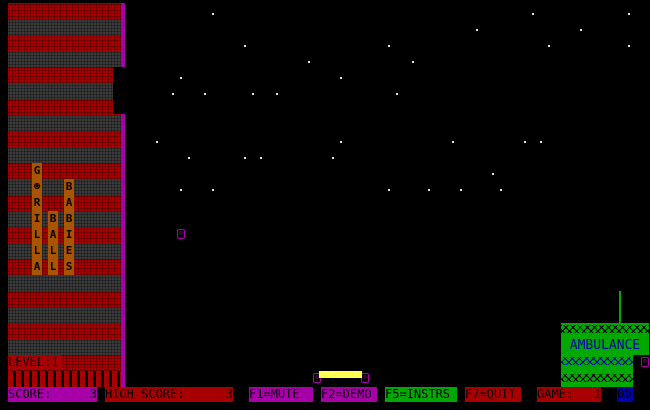 The height and width of the screenshot is (410, 650). Describe the element at coordinates (493, 394) in the screenshot. I see `quit-key: F7=QUIT` at that location.